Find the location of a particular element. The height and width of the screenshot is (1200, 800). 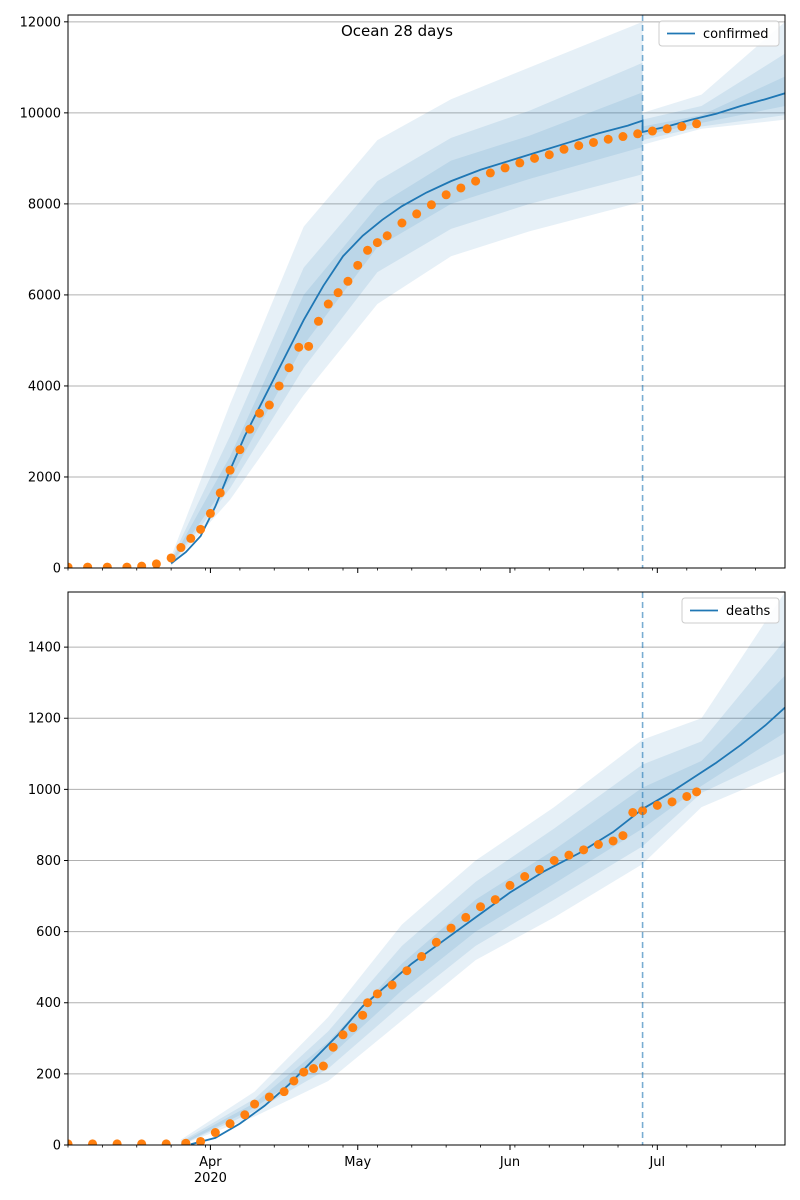

confirmed-legend-label: confirmed is located at coordinates (736, 34).